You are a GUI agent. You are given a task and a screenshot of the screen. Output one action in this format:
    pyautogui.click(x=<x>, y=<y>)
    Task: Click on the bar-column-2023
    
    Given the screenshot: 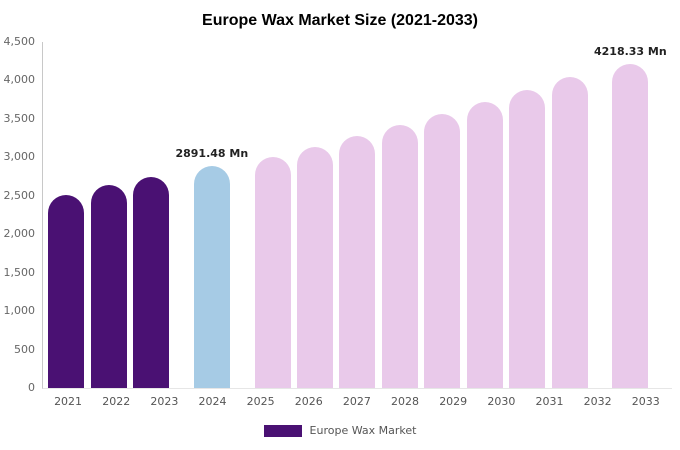 What is the action you would take?
    pyautogui.click(x=151, y=215)
    